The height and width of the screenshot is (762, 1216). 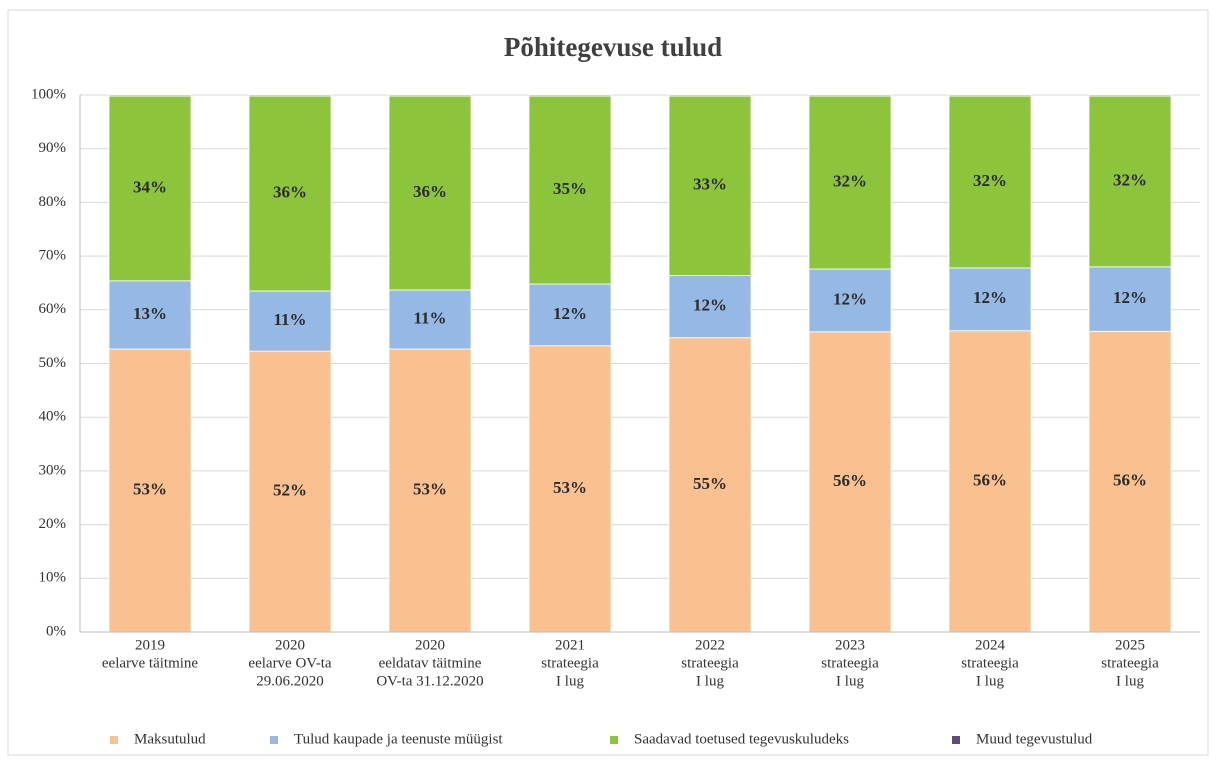 What do you see at coordinates (53, 524) in the screenshot?
I see `y-tick-label: 20%` at bounding box center [53, 524].